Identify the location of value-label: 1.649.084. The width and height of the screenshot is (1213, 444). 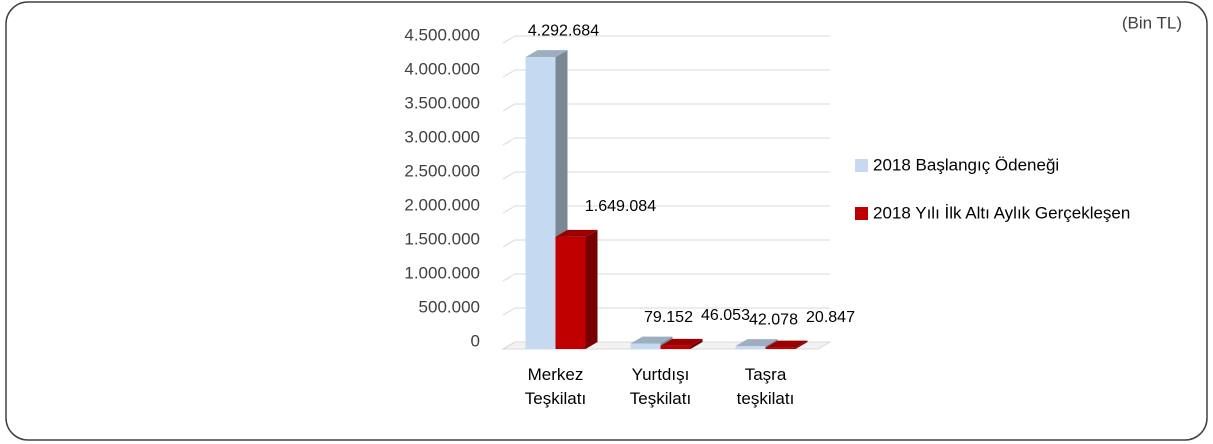
(620, 206).